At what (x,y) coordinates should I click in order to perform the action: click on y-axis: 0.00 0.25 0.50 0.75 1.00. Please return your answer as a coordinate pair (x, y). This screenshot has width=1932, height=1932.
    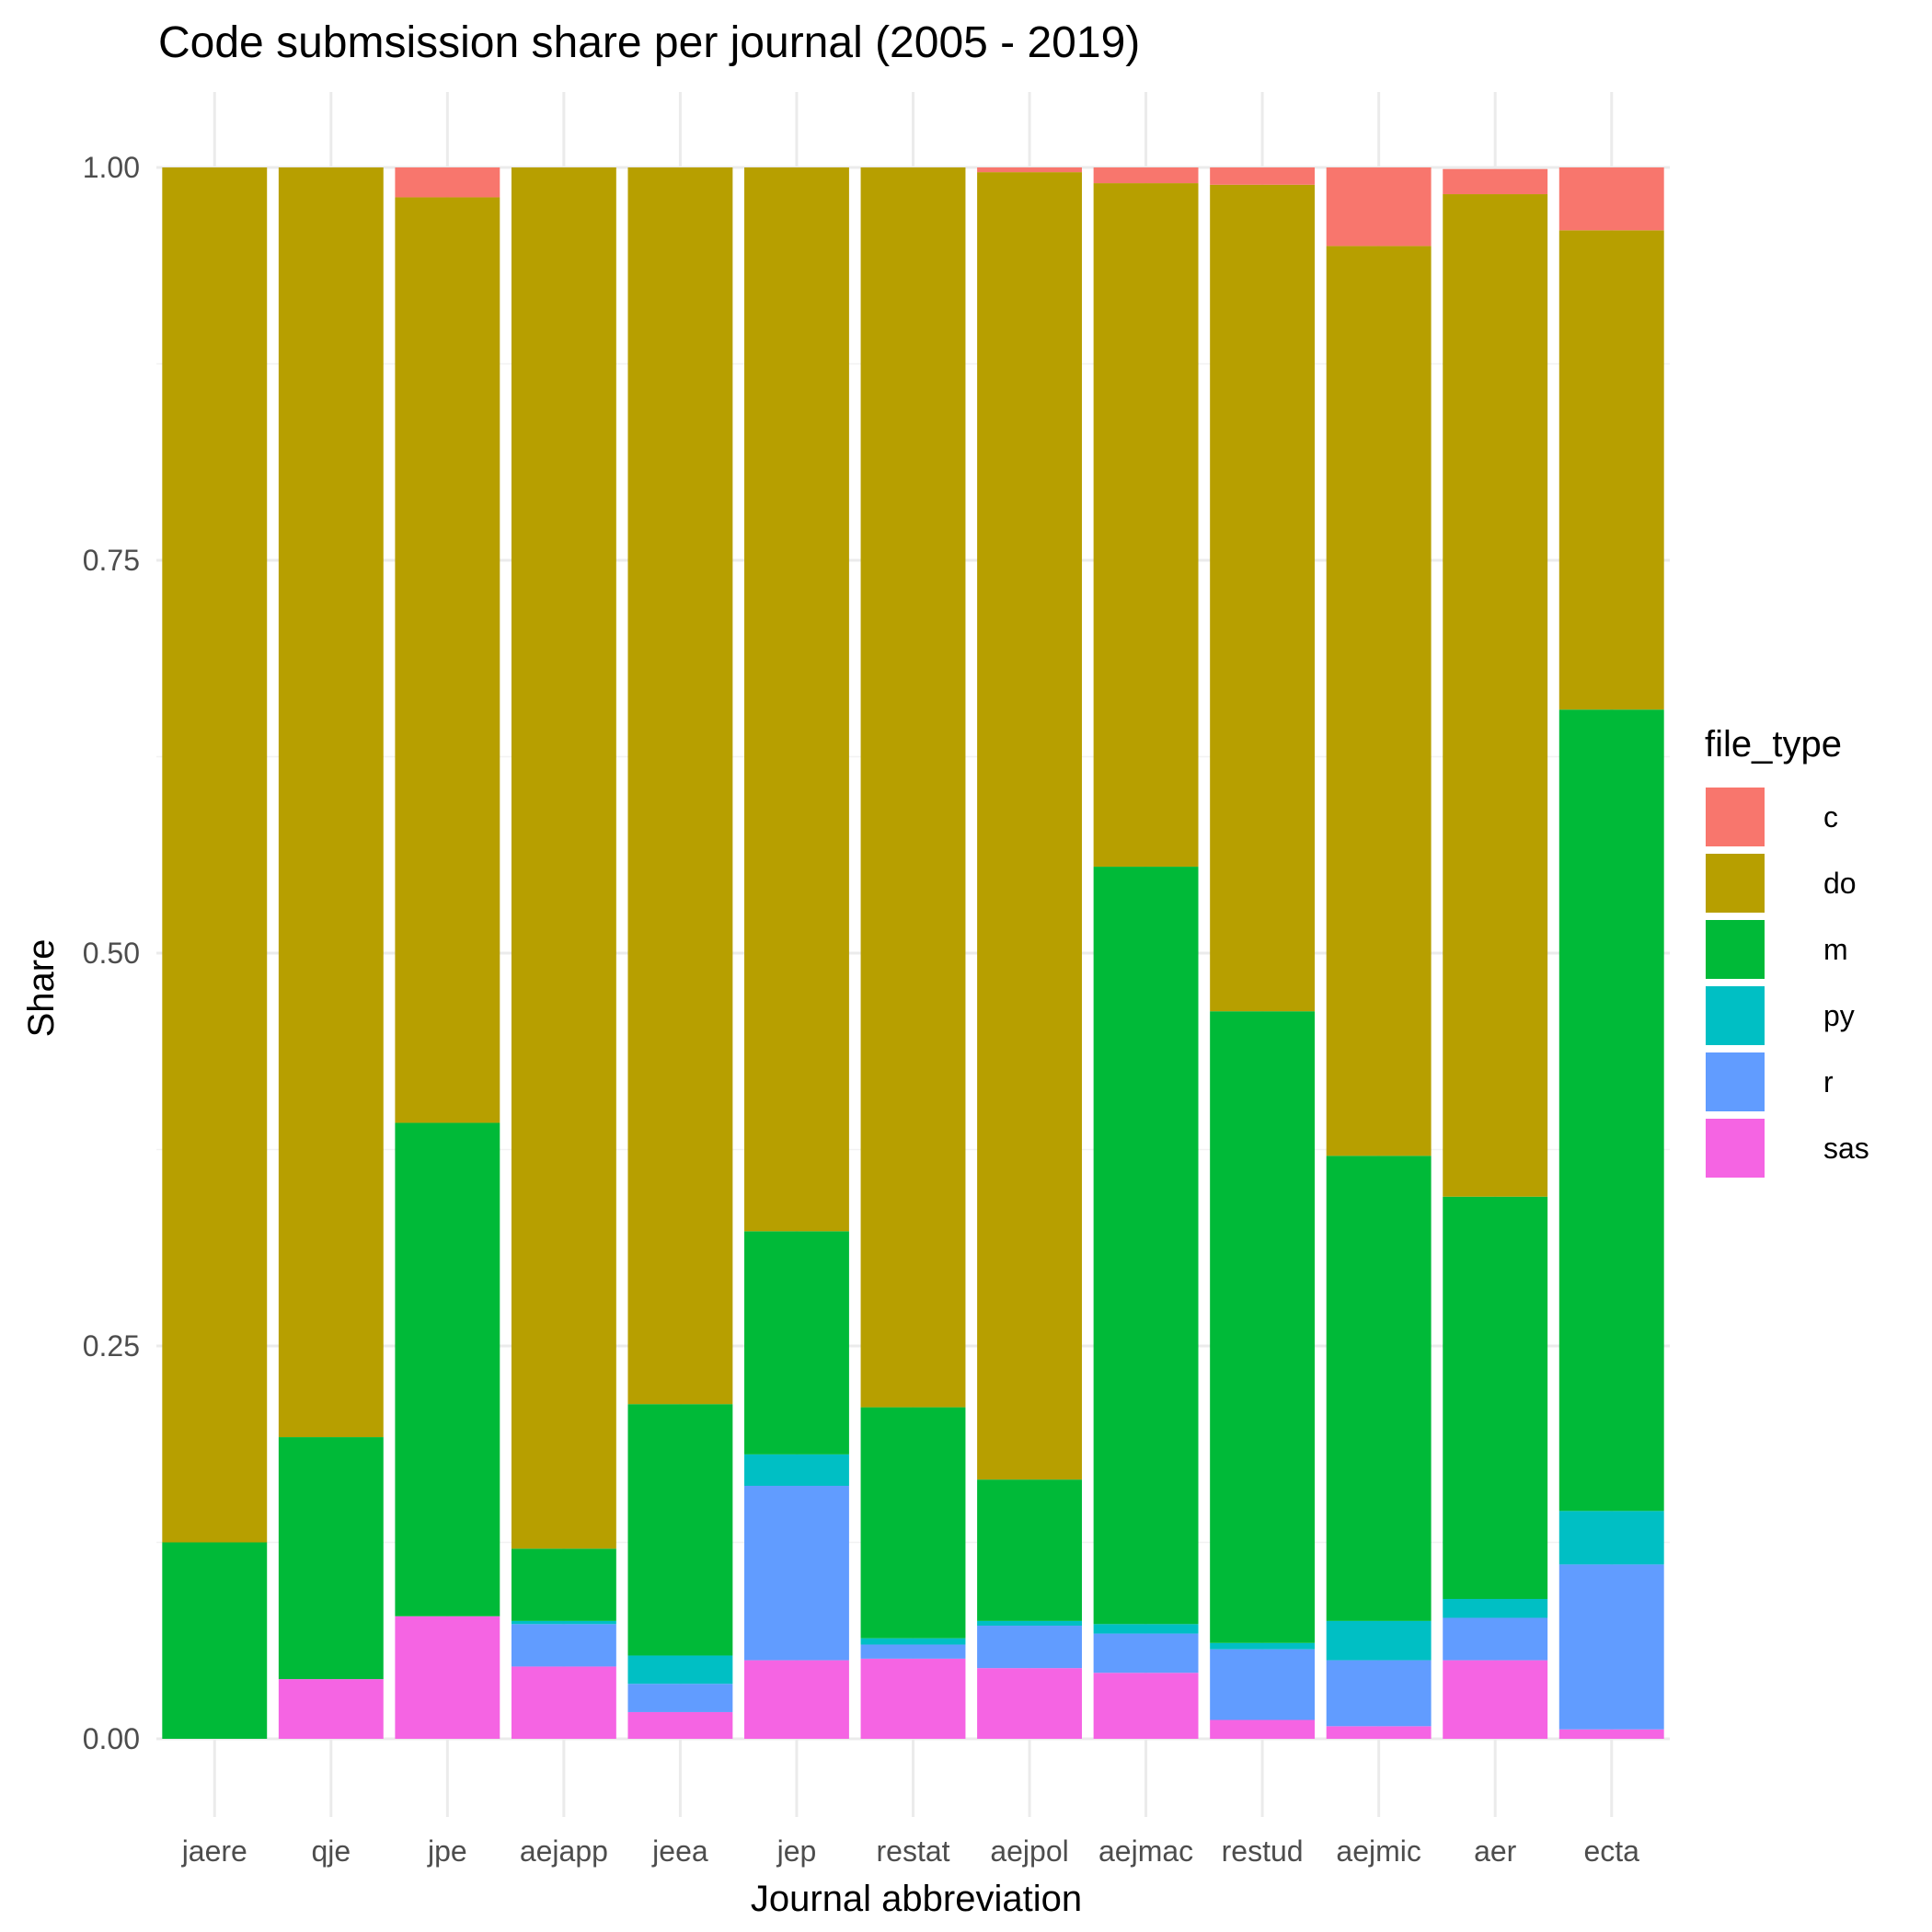
    Looking at the image, I should click on (111, 953).